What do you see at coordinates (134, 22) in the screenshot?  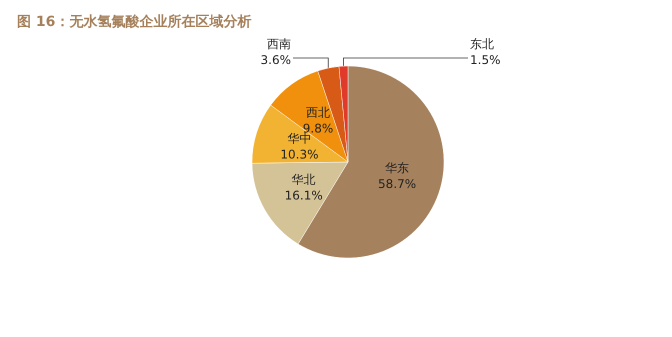 I see `text: 图 16：无水氢氟酸企业所在区域分析` at bounding box center [134, 22].